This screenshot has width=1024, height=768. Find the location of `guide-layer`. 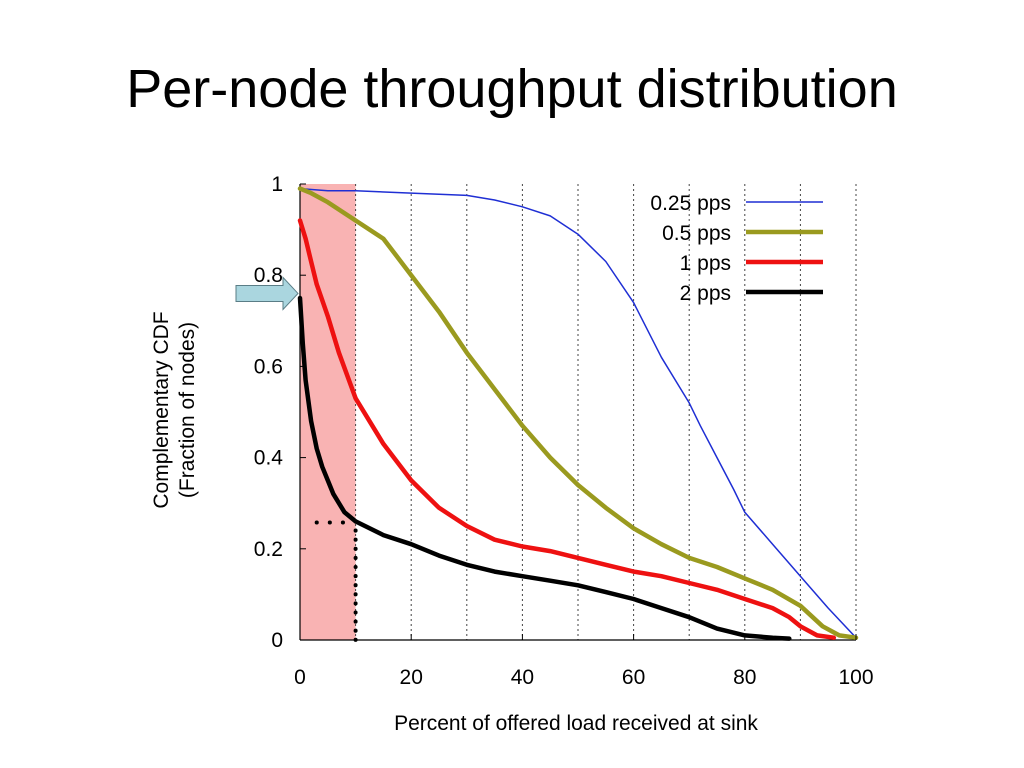

guide-layer is located at coordinates (296, 459).